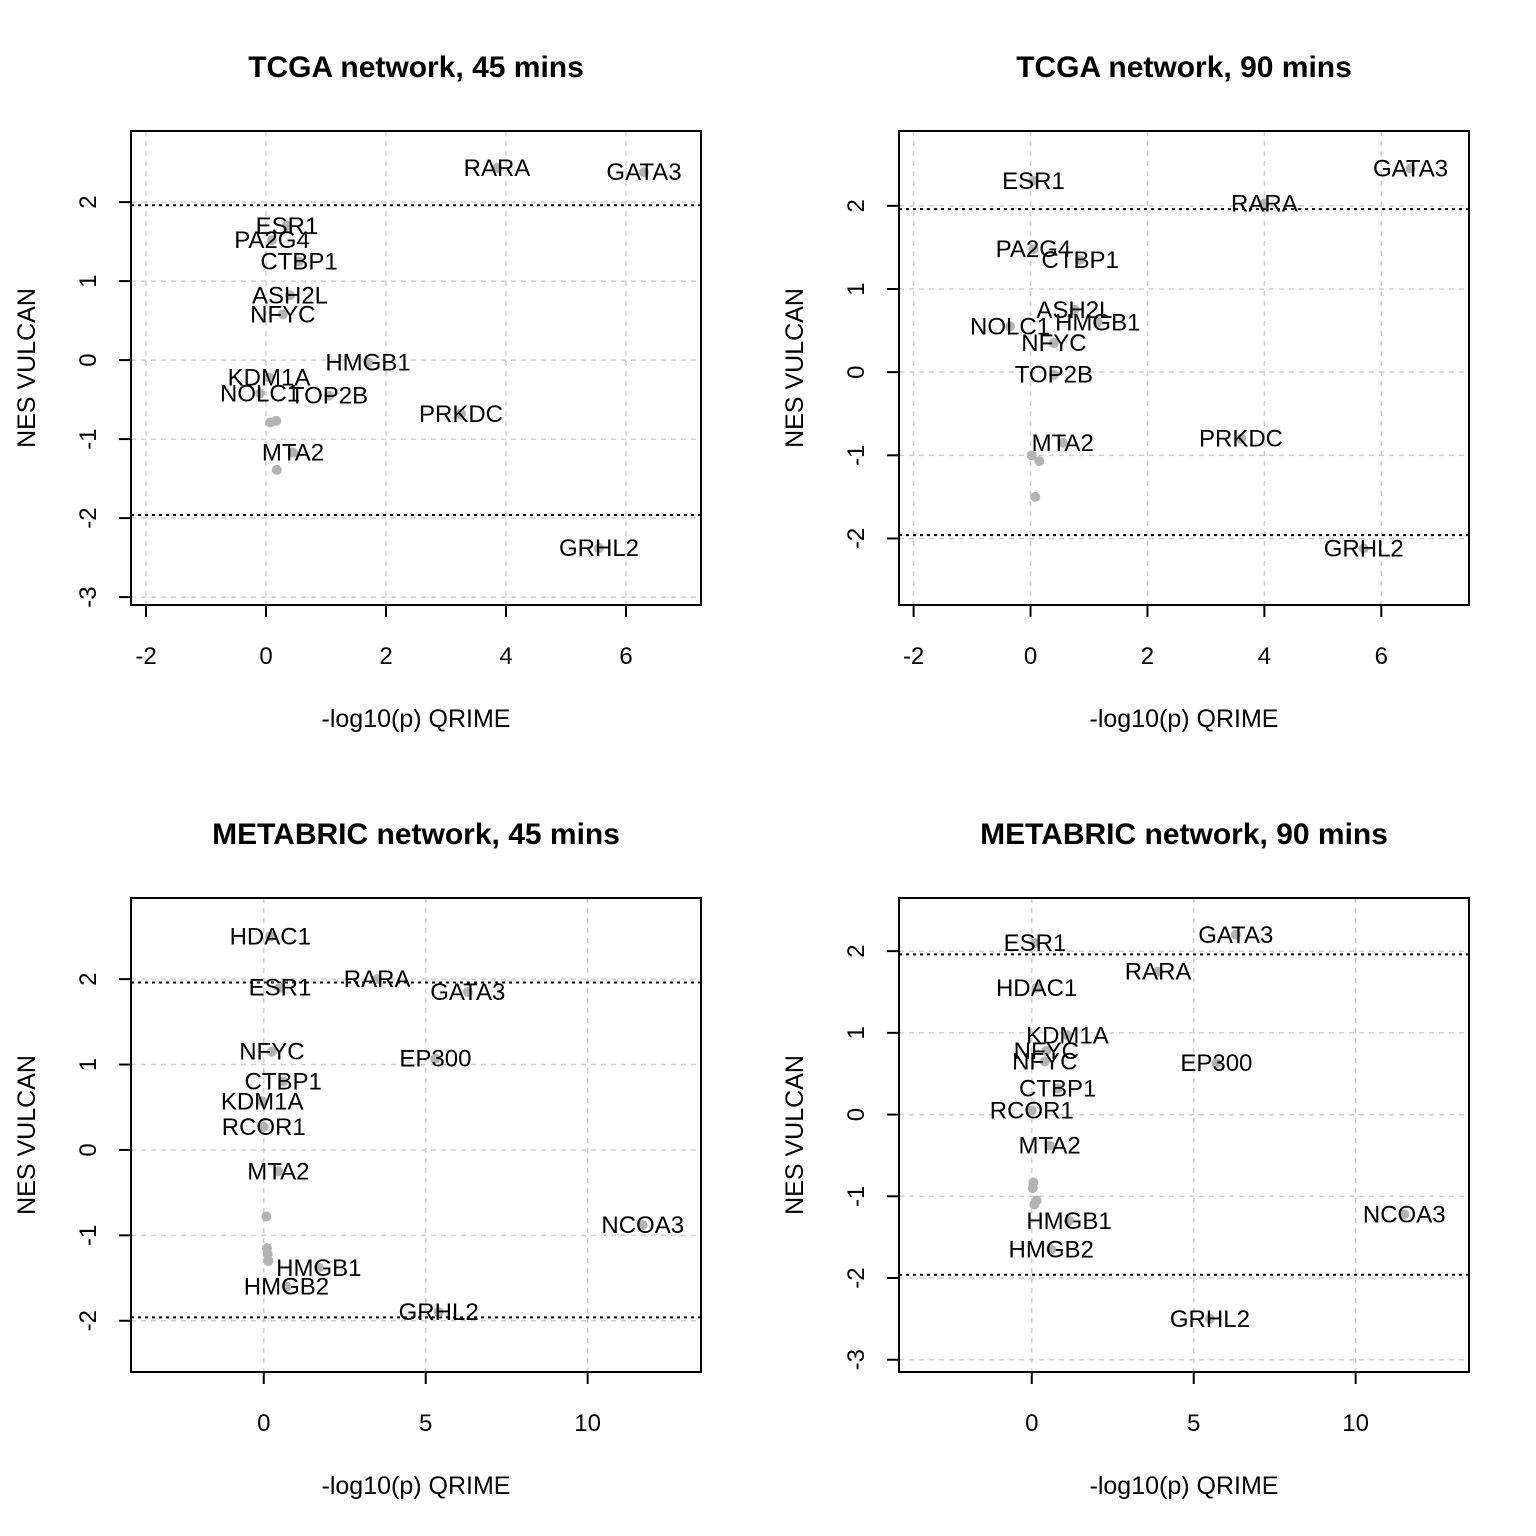 Image resolution: width=1536 pixels, height=1536 pixels. I want to click on point-label: NOLC1, so click(260, 393).